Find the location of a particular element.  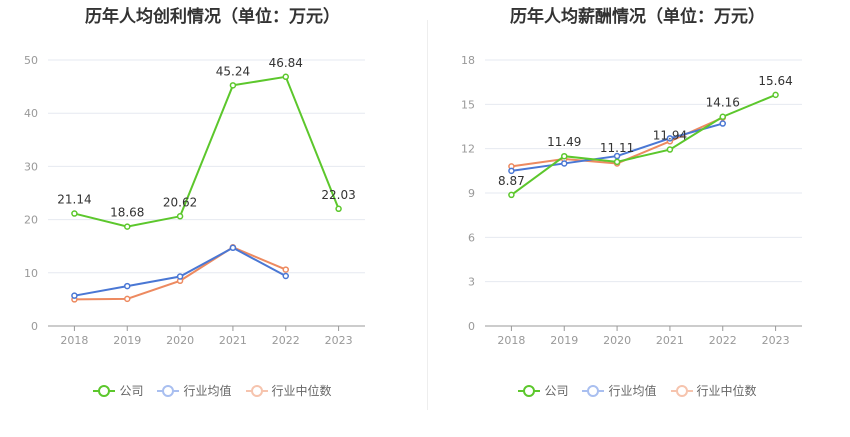

data-label-company: 11.11 is located at coordinates (617, 148).